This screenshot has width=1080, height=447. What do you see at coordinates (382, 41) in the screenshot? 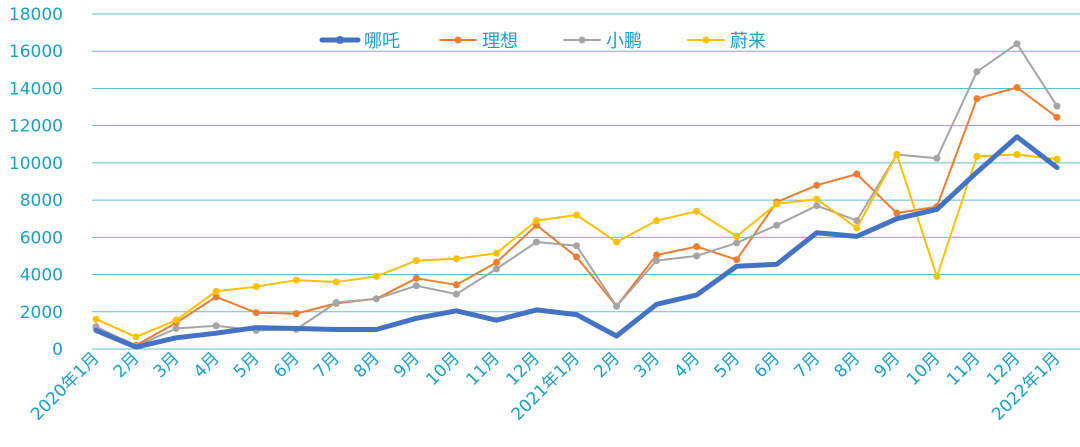
I see `legend-label: 哪吒` at bounding box center [382, 41].